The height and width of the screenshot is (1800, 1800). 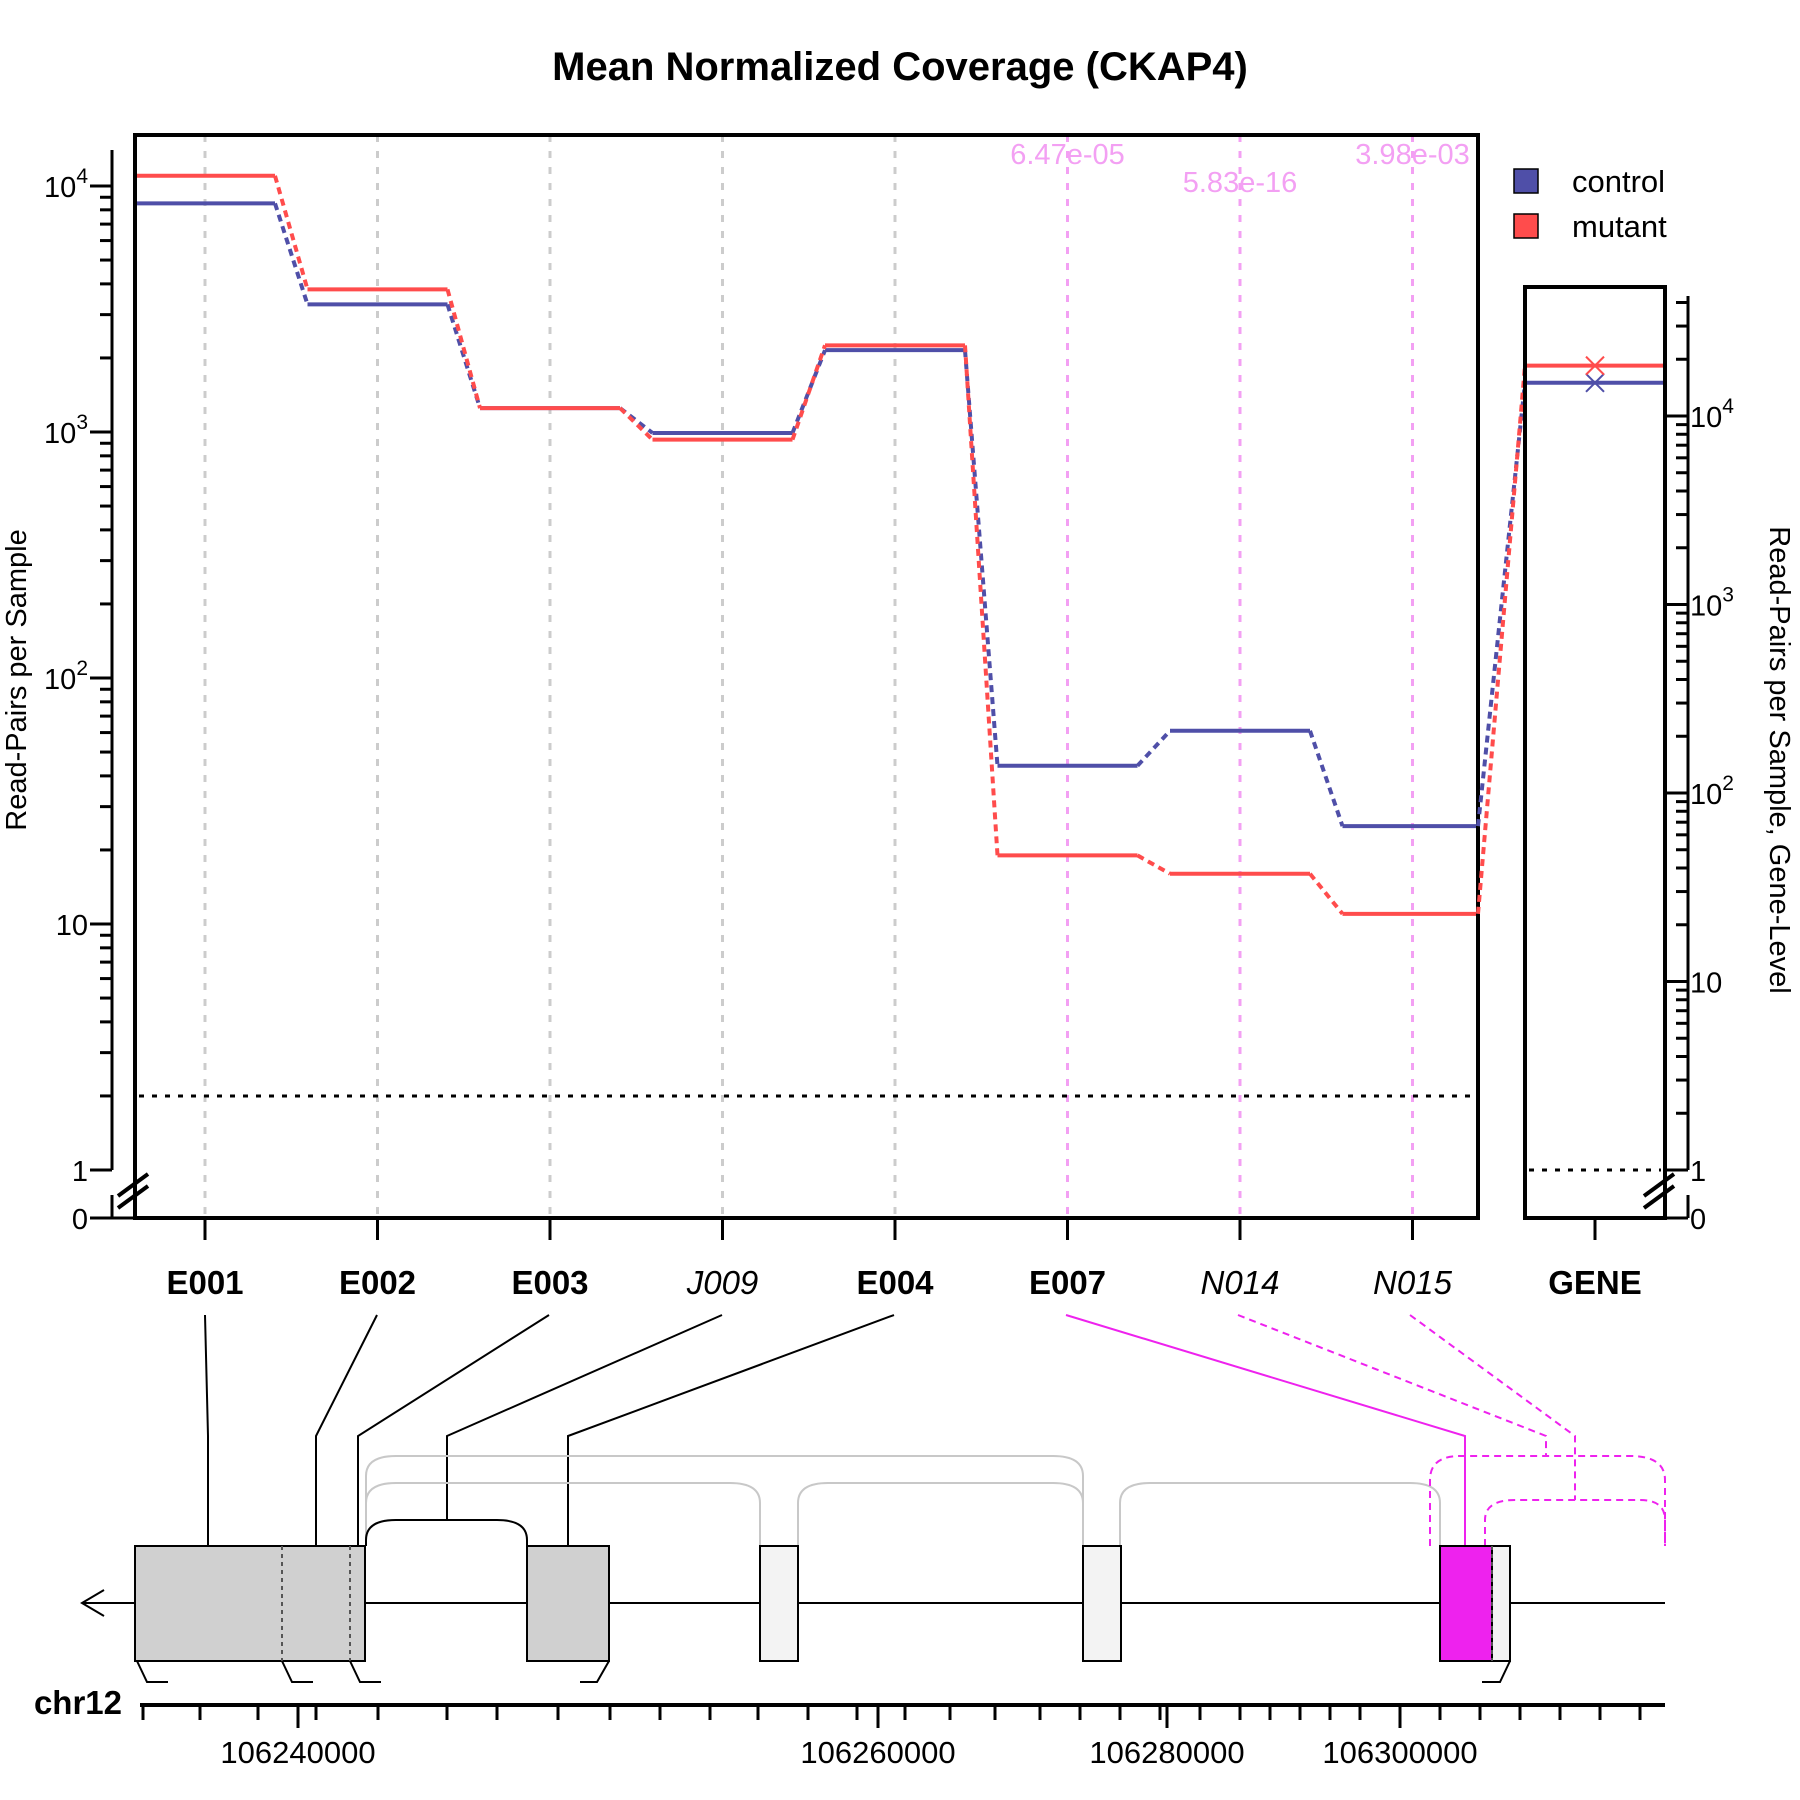 I want to click on feature-label-e003: E003, so click(x=549, y=1282).